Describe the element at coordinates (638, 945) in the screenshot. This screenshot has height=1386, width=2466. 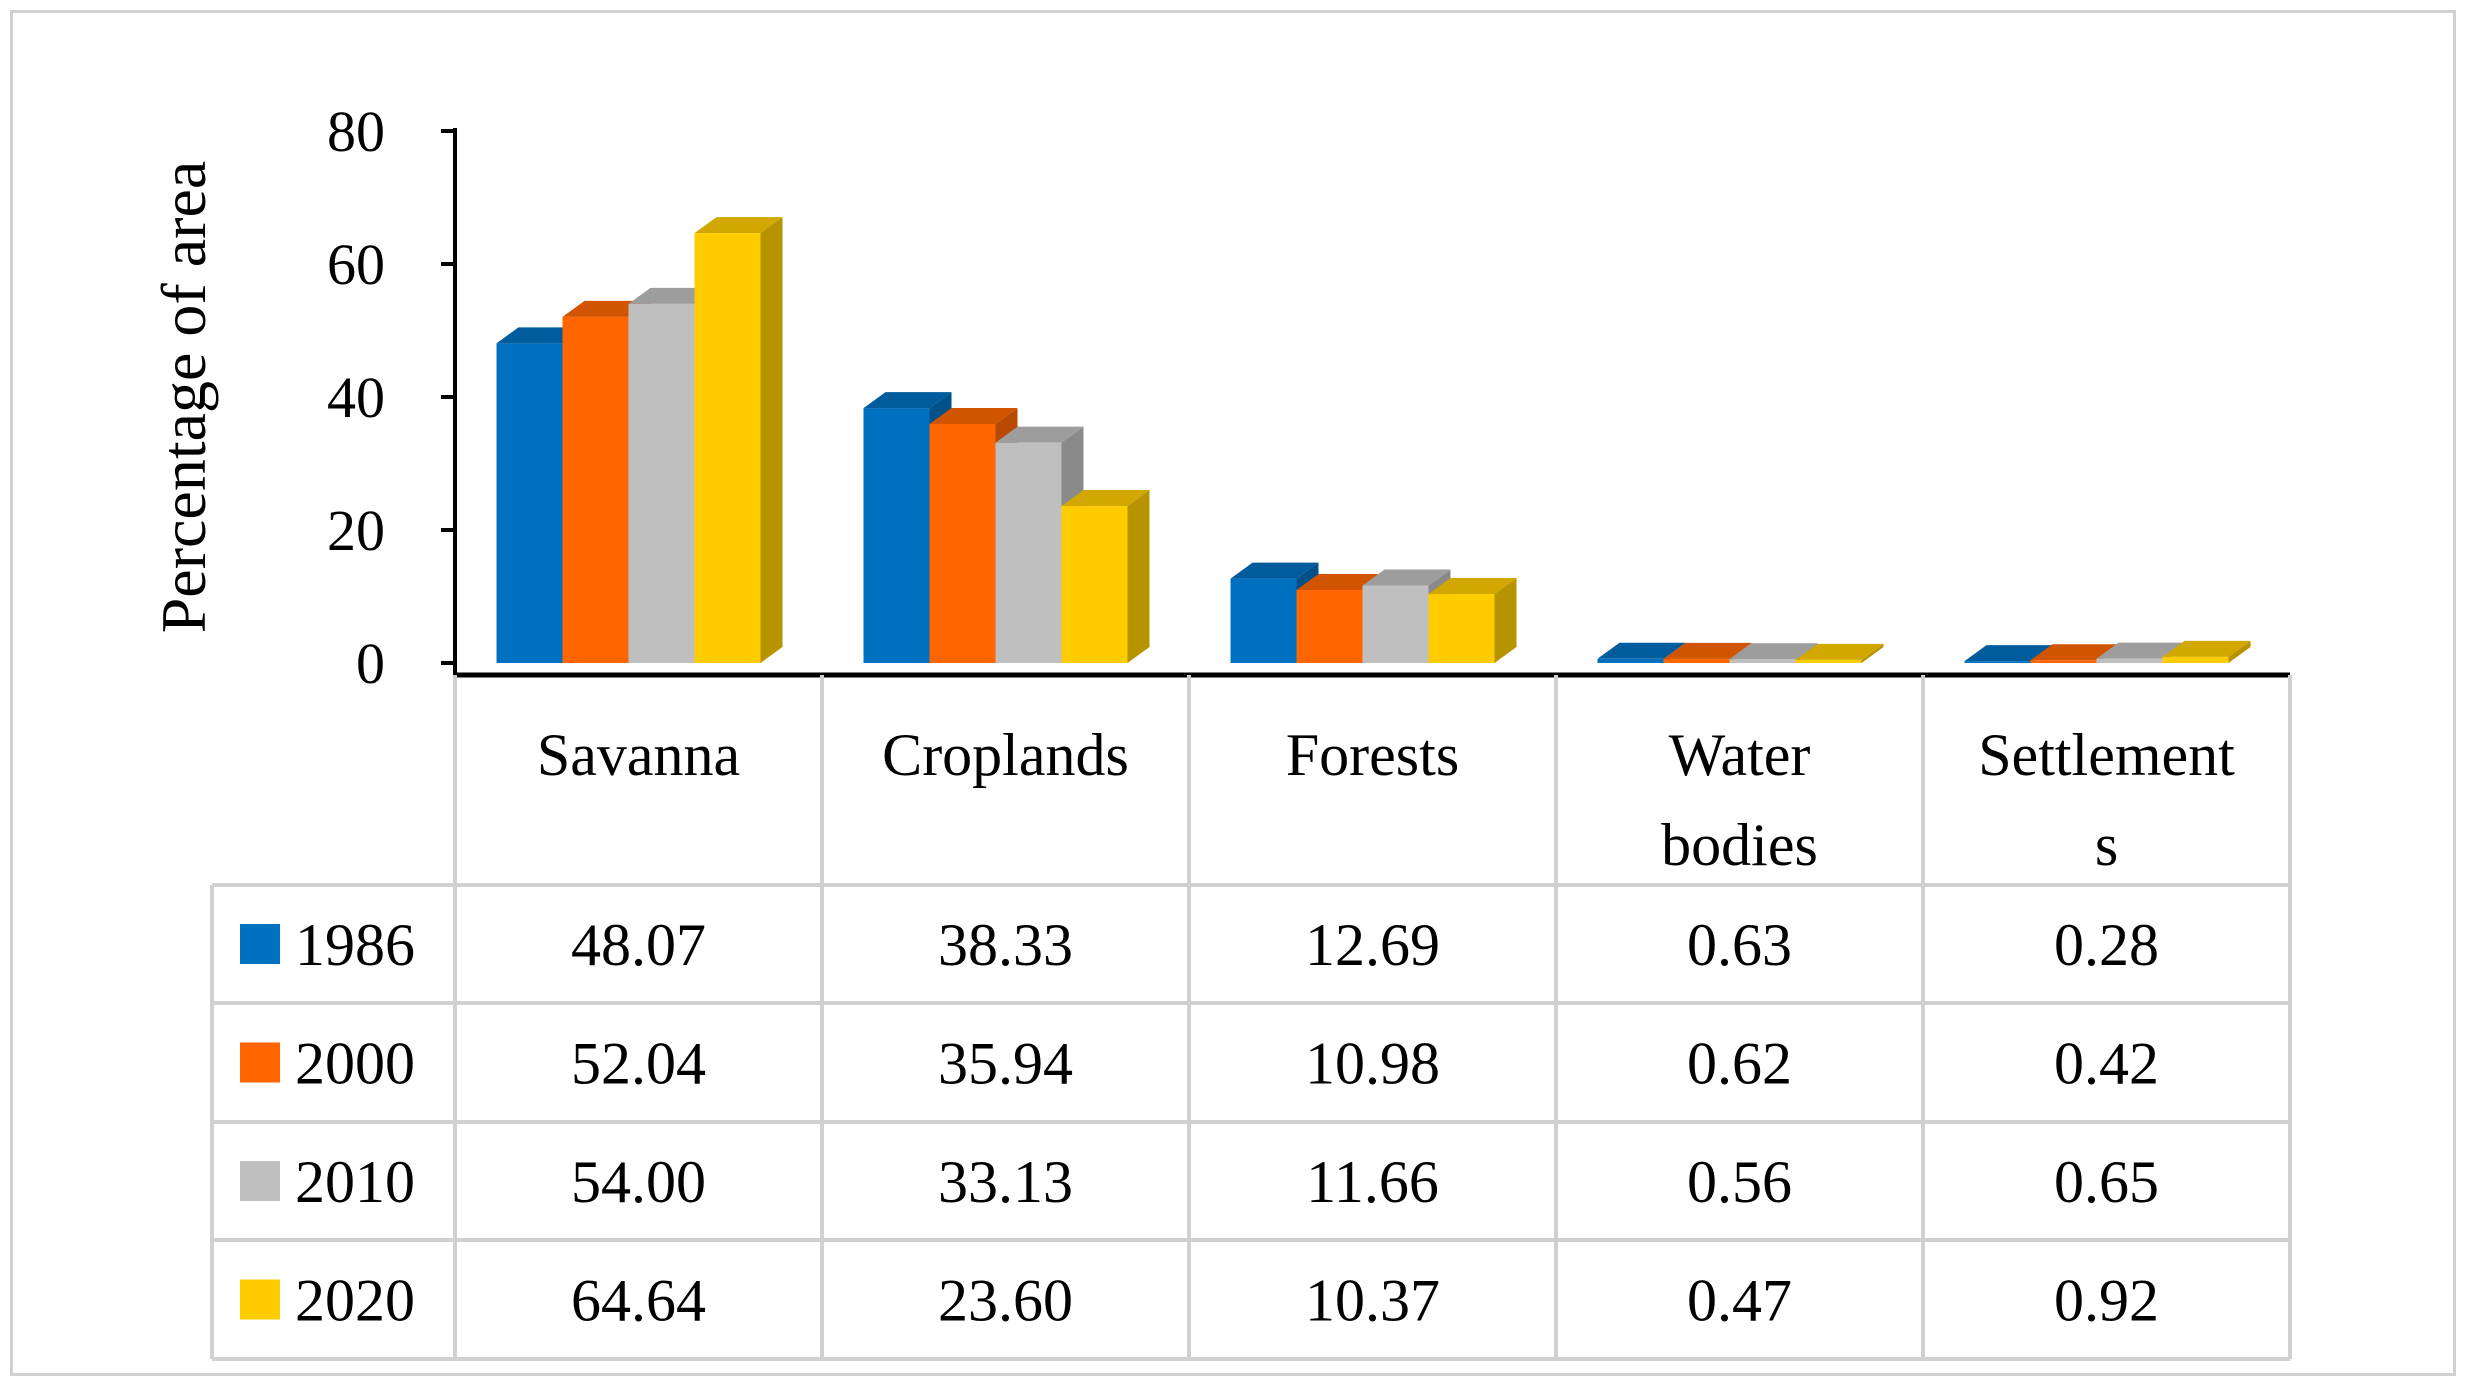
I see `data-label: 48.07` at that location.